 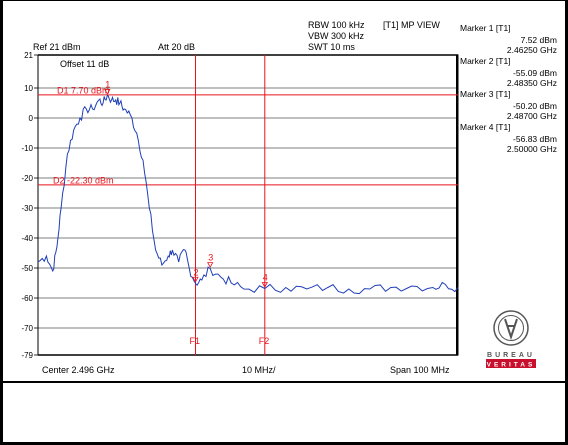 I want to click on marker1-title: Marker 1 [T1], so click(x=485, y=28).